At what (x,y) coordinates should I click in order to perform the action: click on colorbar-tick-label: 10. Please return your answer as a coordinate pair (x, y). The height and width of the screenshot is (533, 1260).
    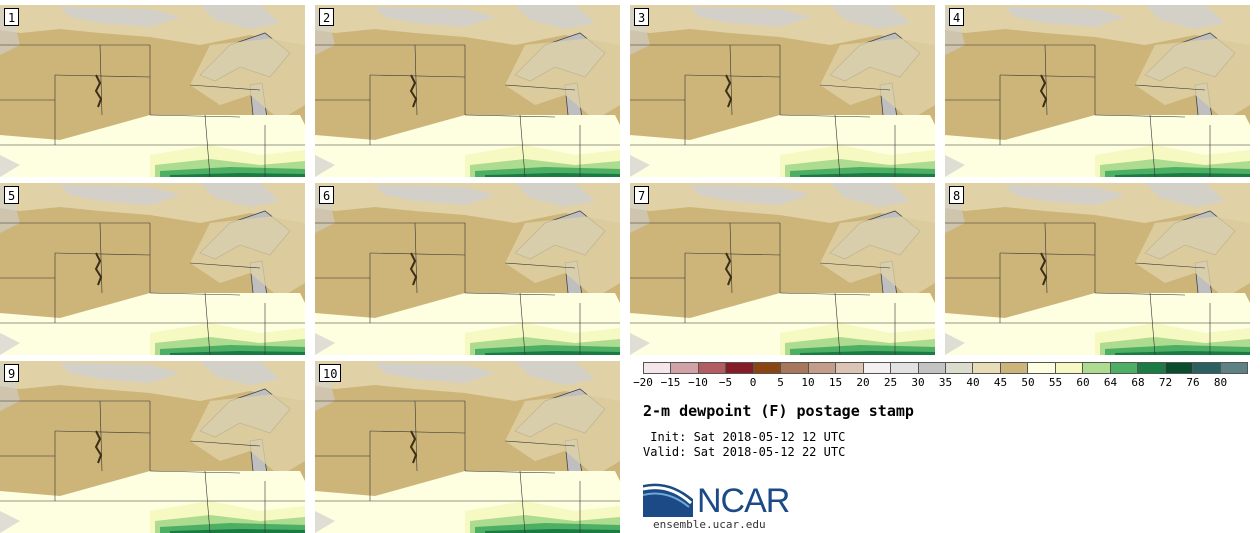
    Looking at the image, I should click on (808, 382).